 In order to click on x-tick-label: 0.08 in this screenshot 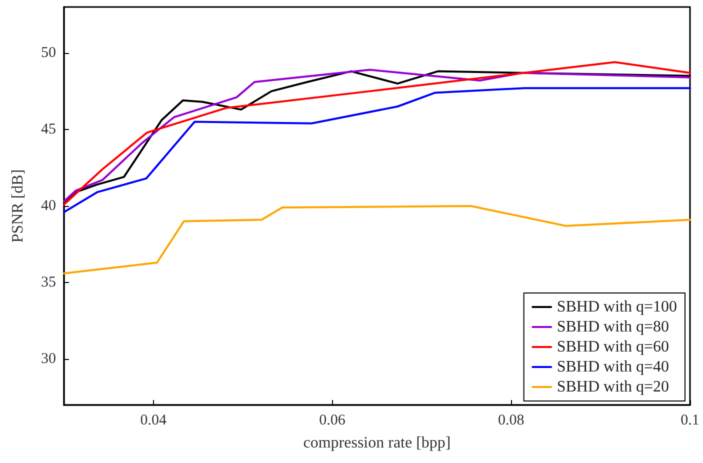, I will do `click(511, 420)`.